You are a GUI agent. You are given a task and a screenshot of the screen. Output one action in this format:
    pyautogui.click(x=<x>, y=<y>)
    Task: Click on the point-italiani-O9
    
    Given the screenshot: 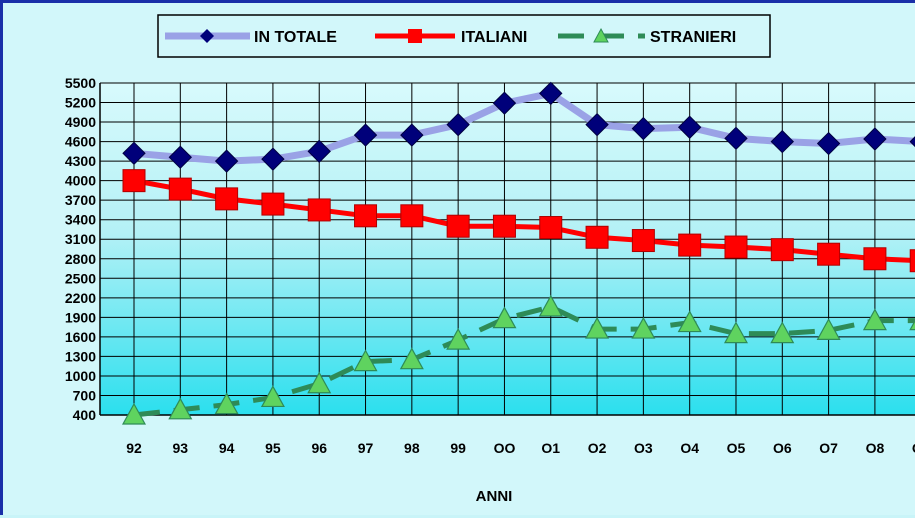 What is the action you would take?
    pyautogui.click(x=912, y=261)
    